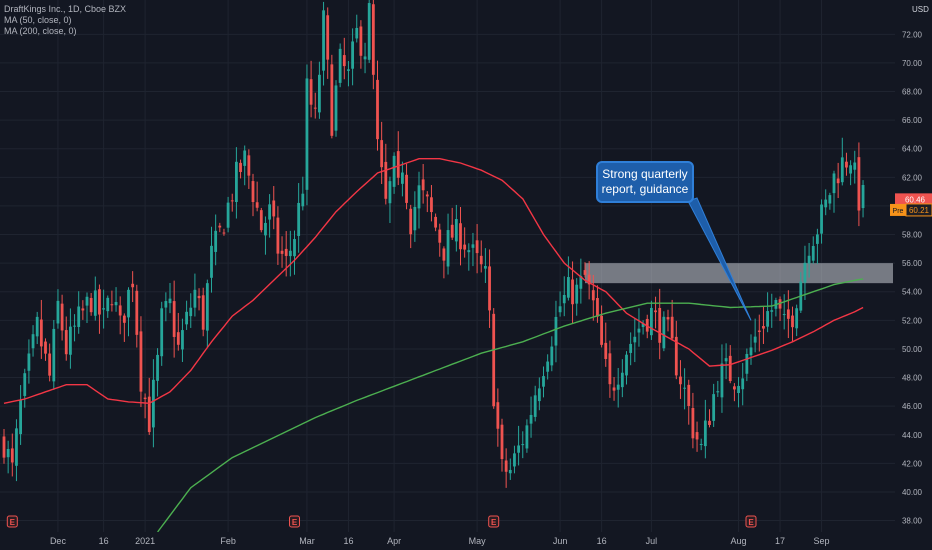  Describe the element at coordinates (65, 9) in the screenshot. I see `chart-title: DraftKings Inc., 1D, Cboe BZX` at that location.